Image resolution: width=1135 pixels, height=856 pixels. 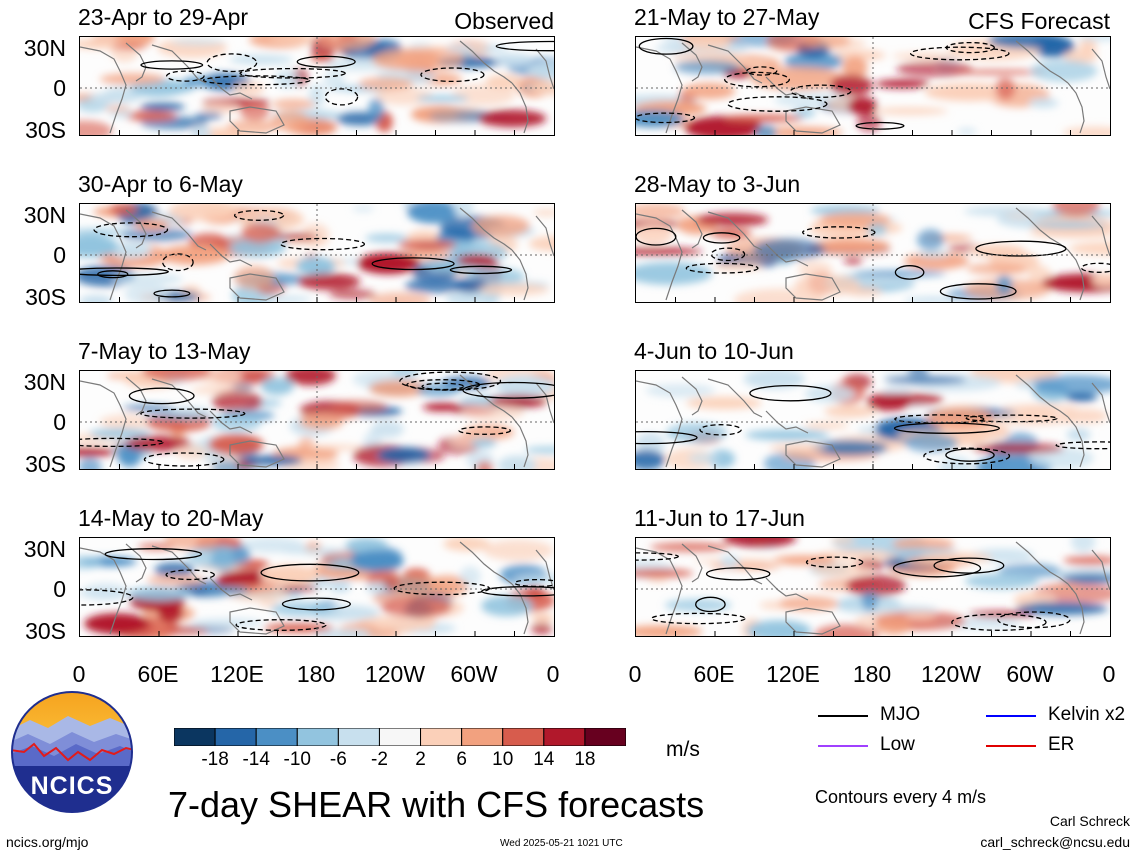 What do you see at coordinates (338, 759) in the screenshot?
I see `colorbar-tick-label: -6` at bounding box center [338, 759].